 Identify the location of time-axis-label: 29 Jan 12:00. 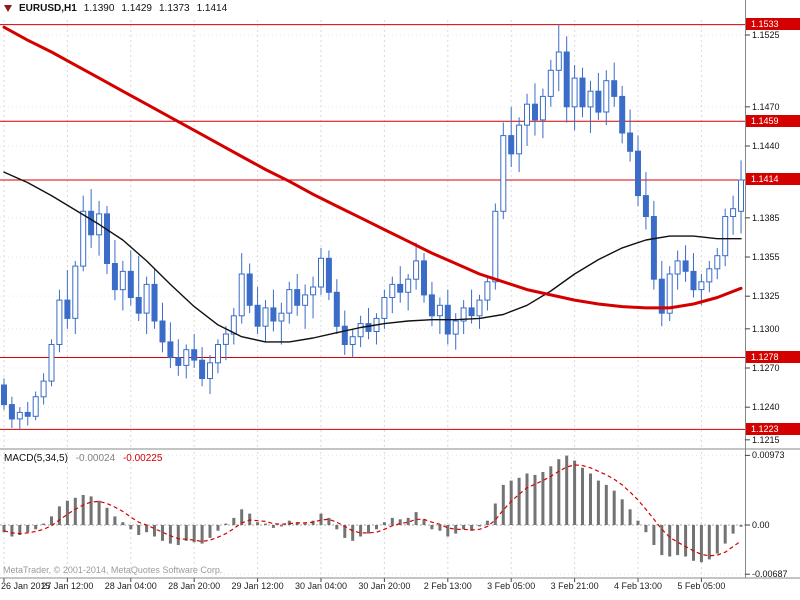
(257, 586).